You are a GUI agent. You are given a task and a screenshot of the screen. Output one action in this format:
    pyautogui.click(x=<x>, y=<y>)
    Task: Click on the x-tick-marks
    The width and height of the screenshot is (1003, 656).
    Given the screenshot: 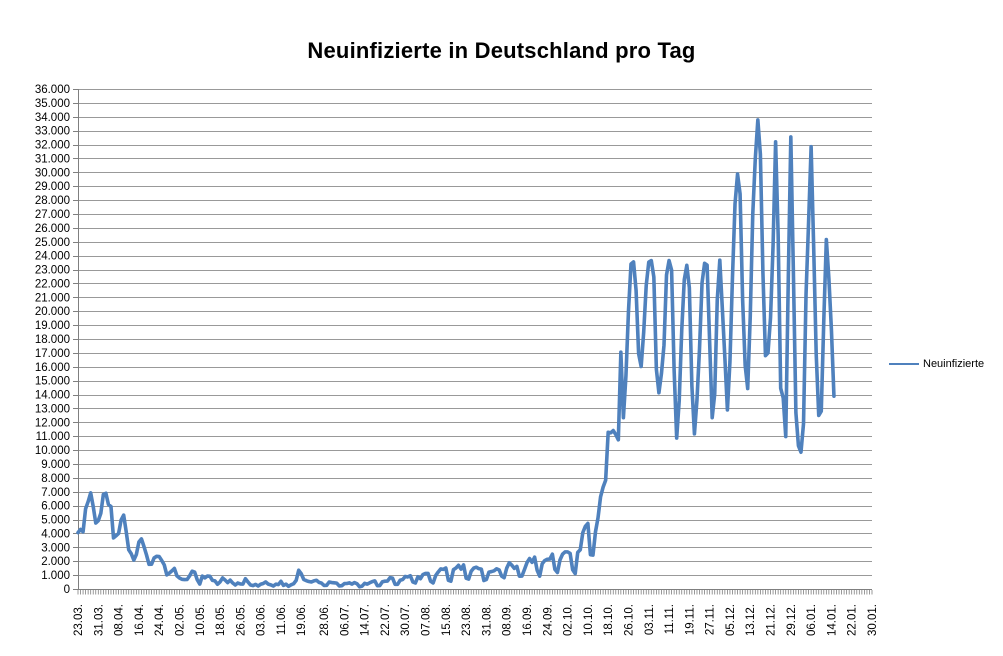 What is the action you would take?
    pyautogui.click(x=475, y=592)
    